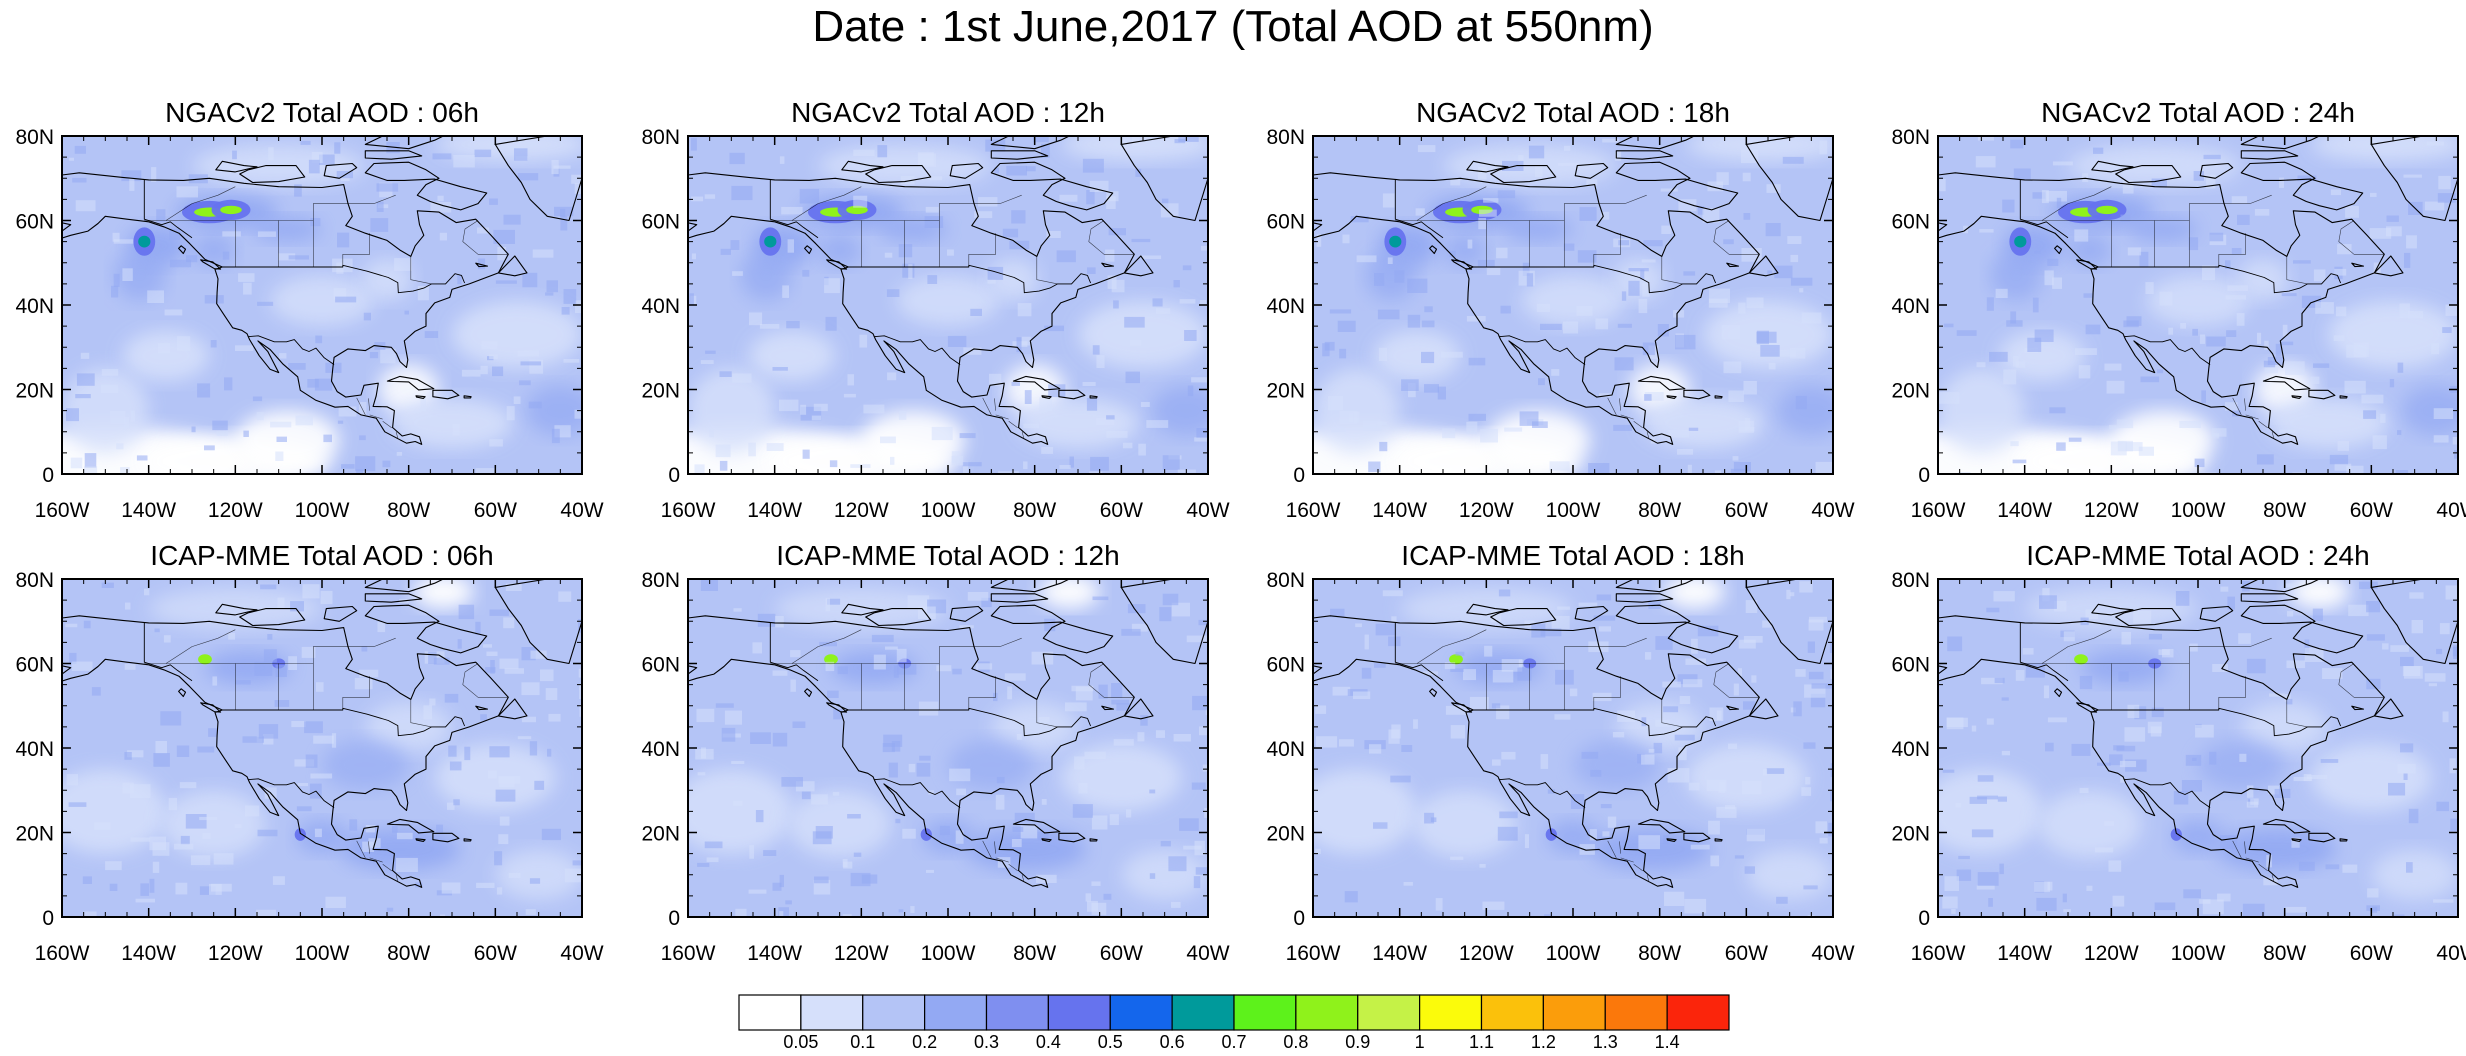 Image resolution: width=2466 pixels, height=1056 pixels. What do you see at coordinates (1481, 1042) in the screenshot?
I see `colorbar-label: 1.1` at bounding box center [1481, 1042].